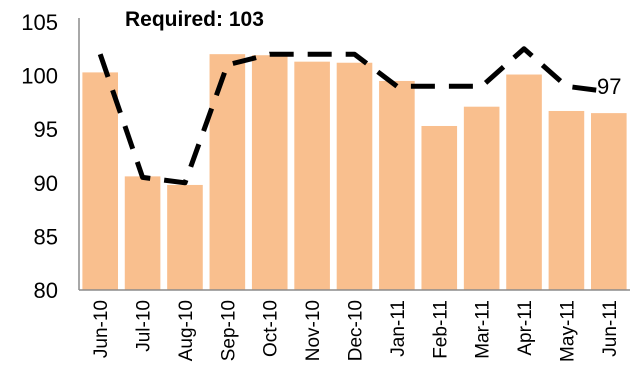 The width and height of the screenshot is (630, 389). I want to click on x-tick-label: Apr-11, so click(525, 328).